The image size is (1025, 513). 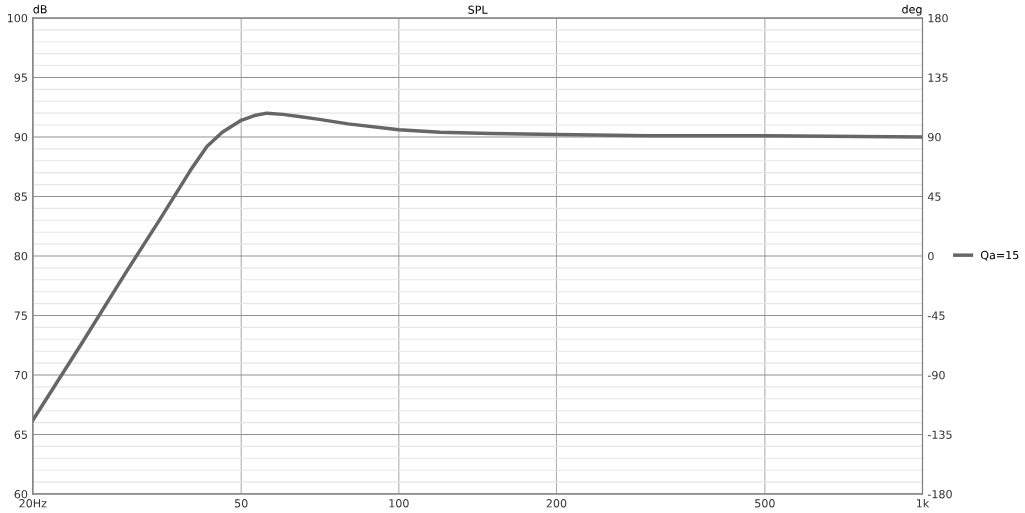 I want to click on y2-tick-label: -90, so click(x=936, y=375).